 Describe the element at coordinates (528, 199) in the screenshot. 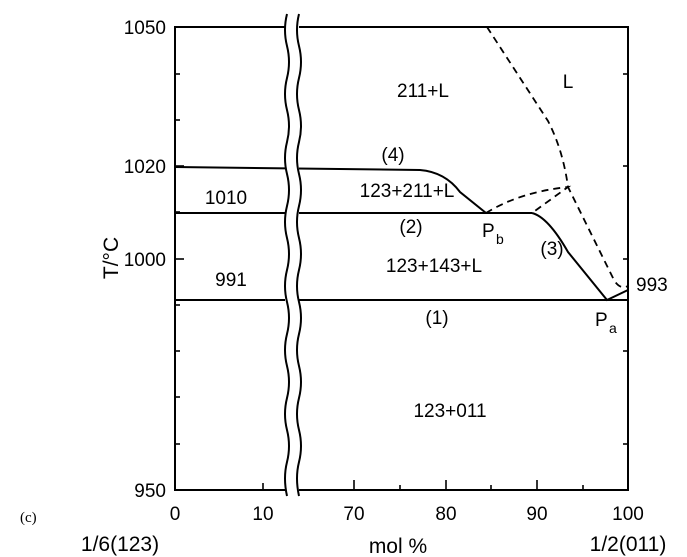

I see `peritectic-link` at that location.